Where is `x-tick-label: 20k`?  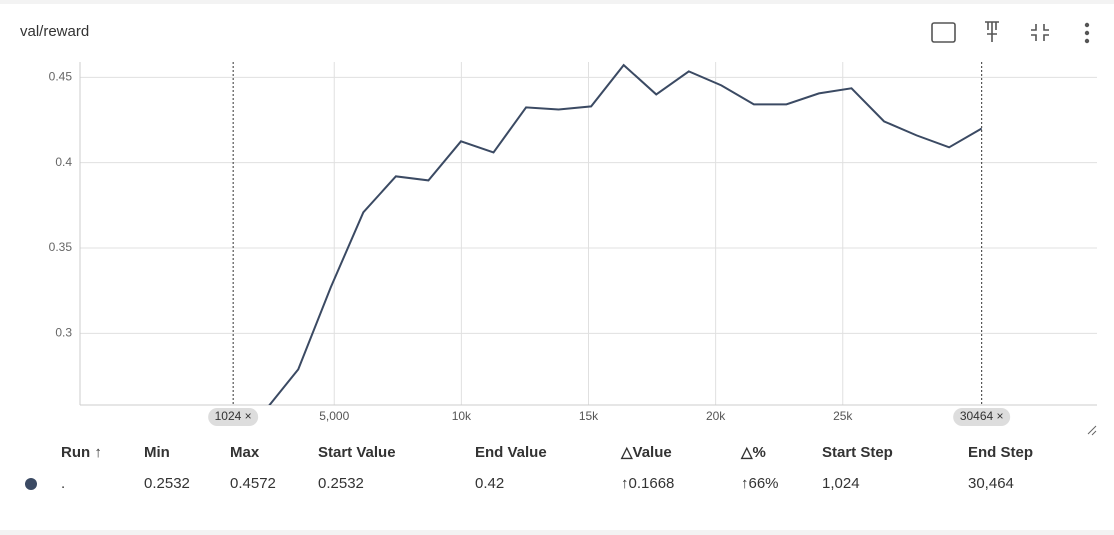
x-tick-label: 20k is located at coordinates (716, 416).